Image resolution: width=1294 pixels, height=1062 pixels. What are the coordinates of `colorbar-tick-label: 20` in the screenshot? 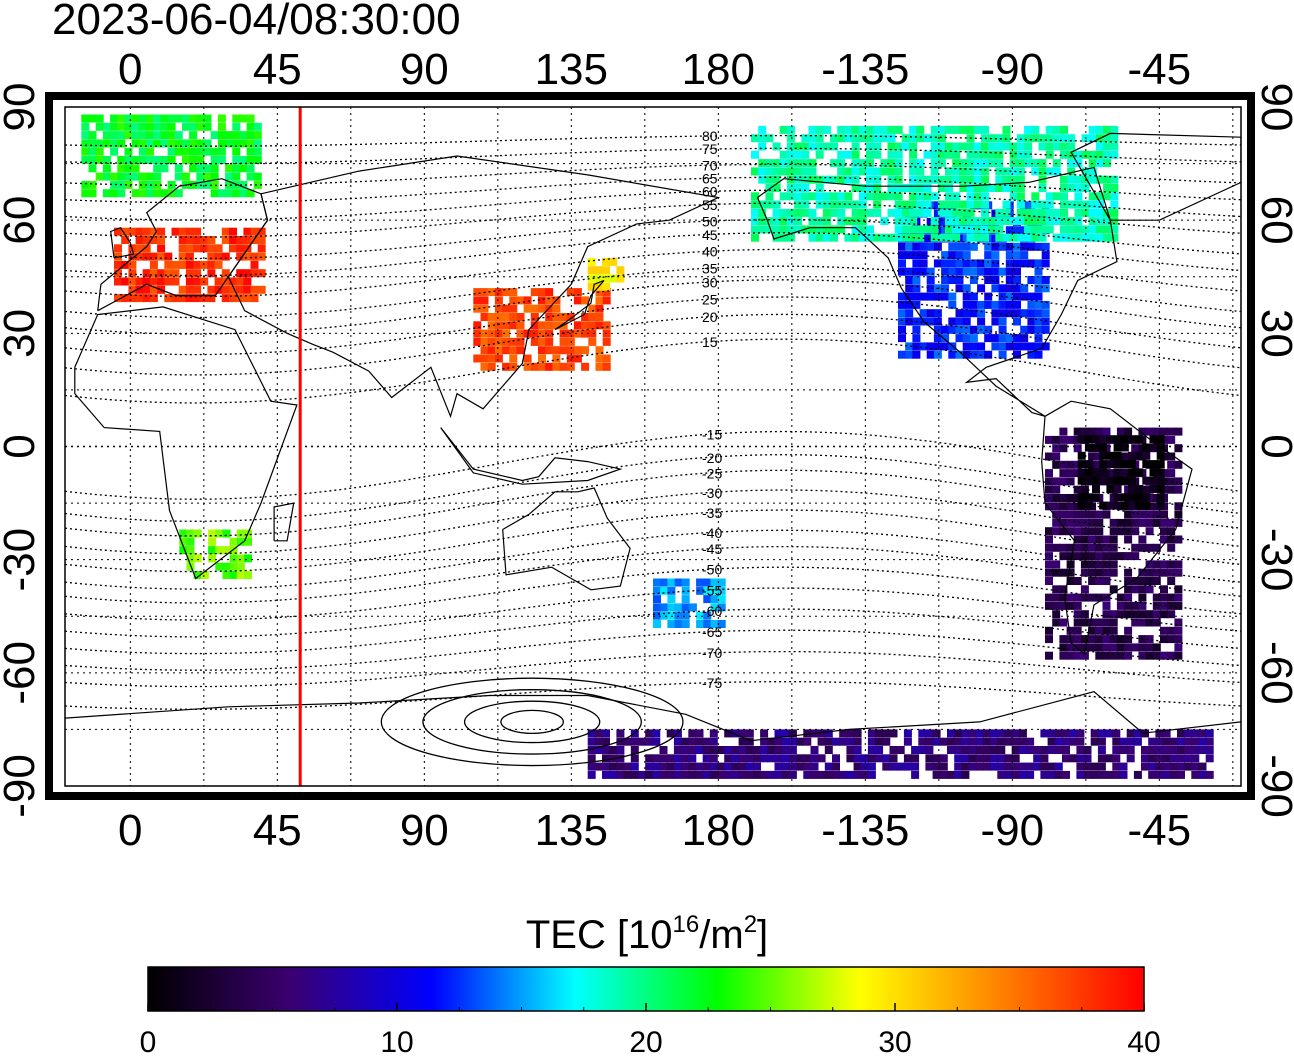 It's located at (645, 1041).